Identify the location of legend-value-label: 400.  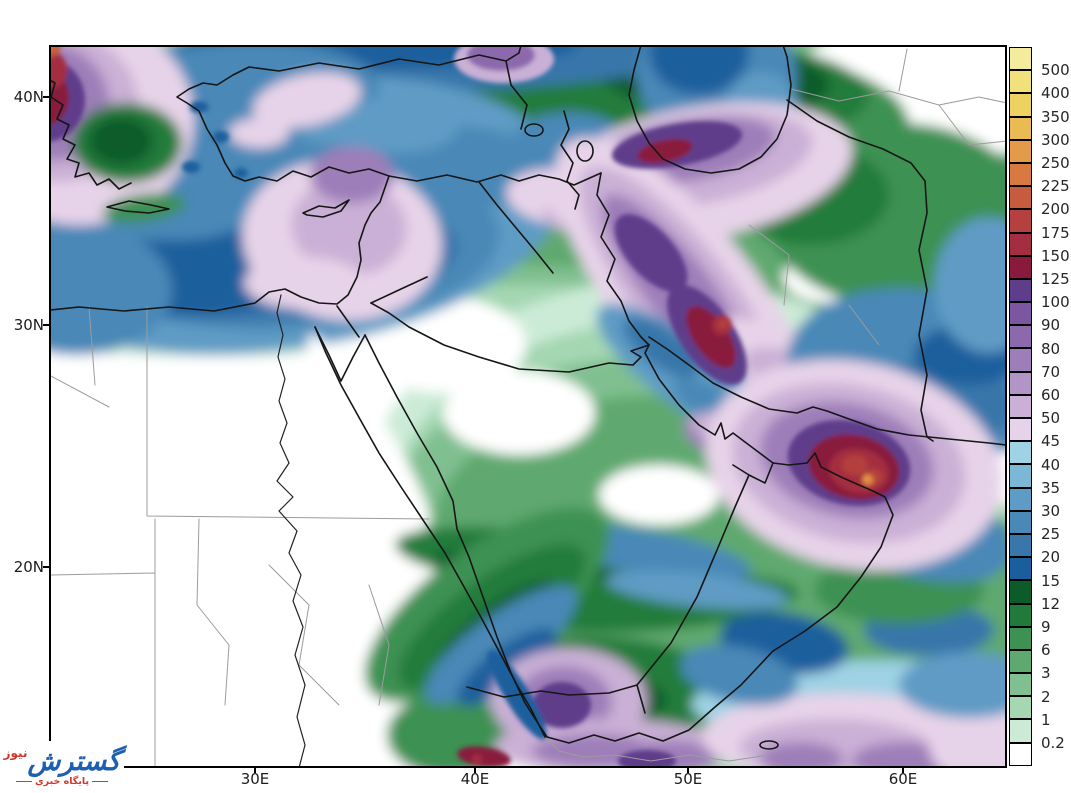
(1055, 93).